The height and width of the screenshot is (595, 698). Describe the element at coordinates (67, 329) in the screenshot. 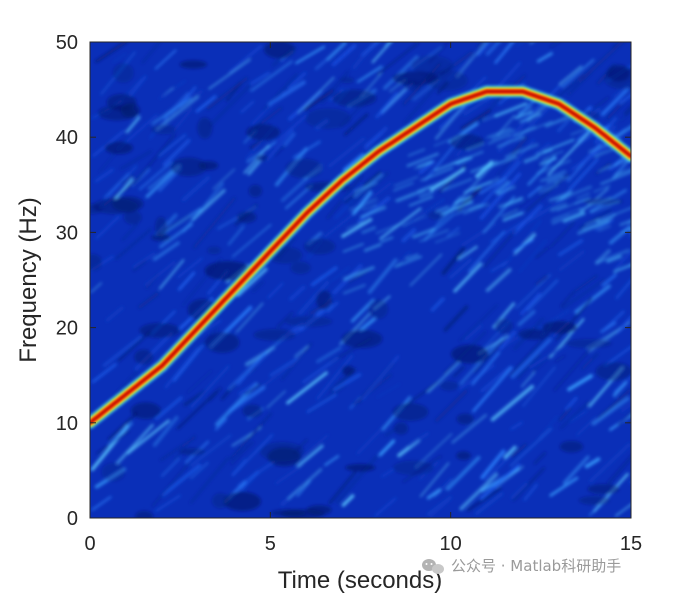

I see `y-tick-label: 20` at that location.